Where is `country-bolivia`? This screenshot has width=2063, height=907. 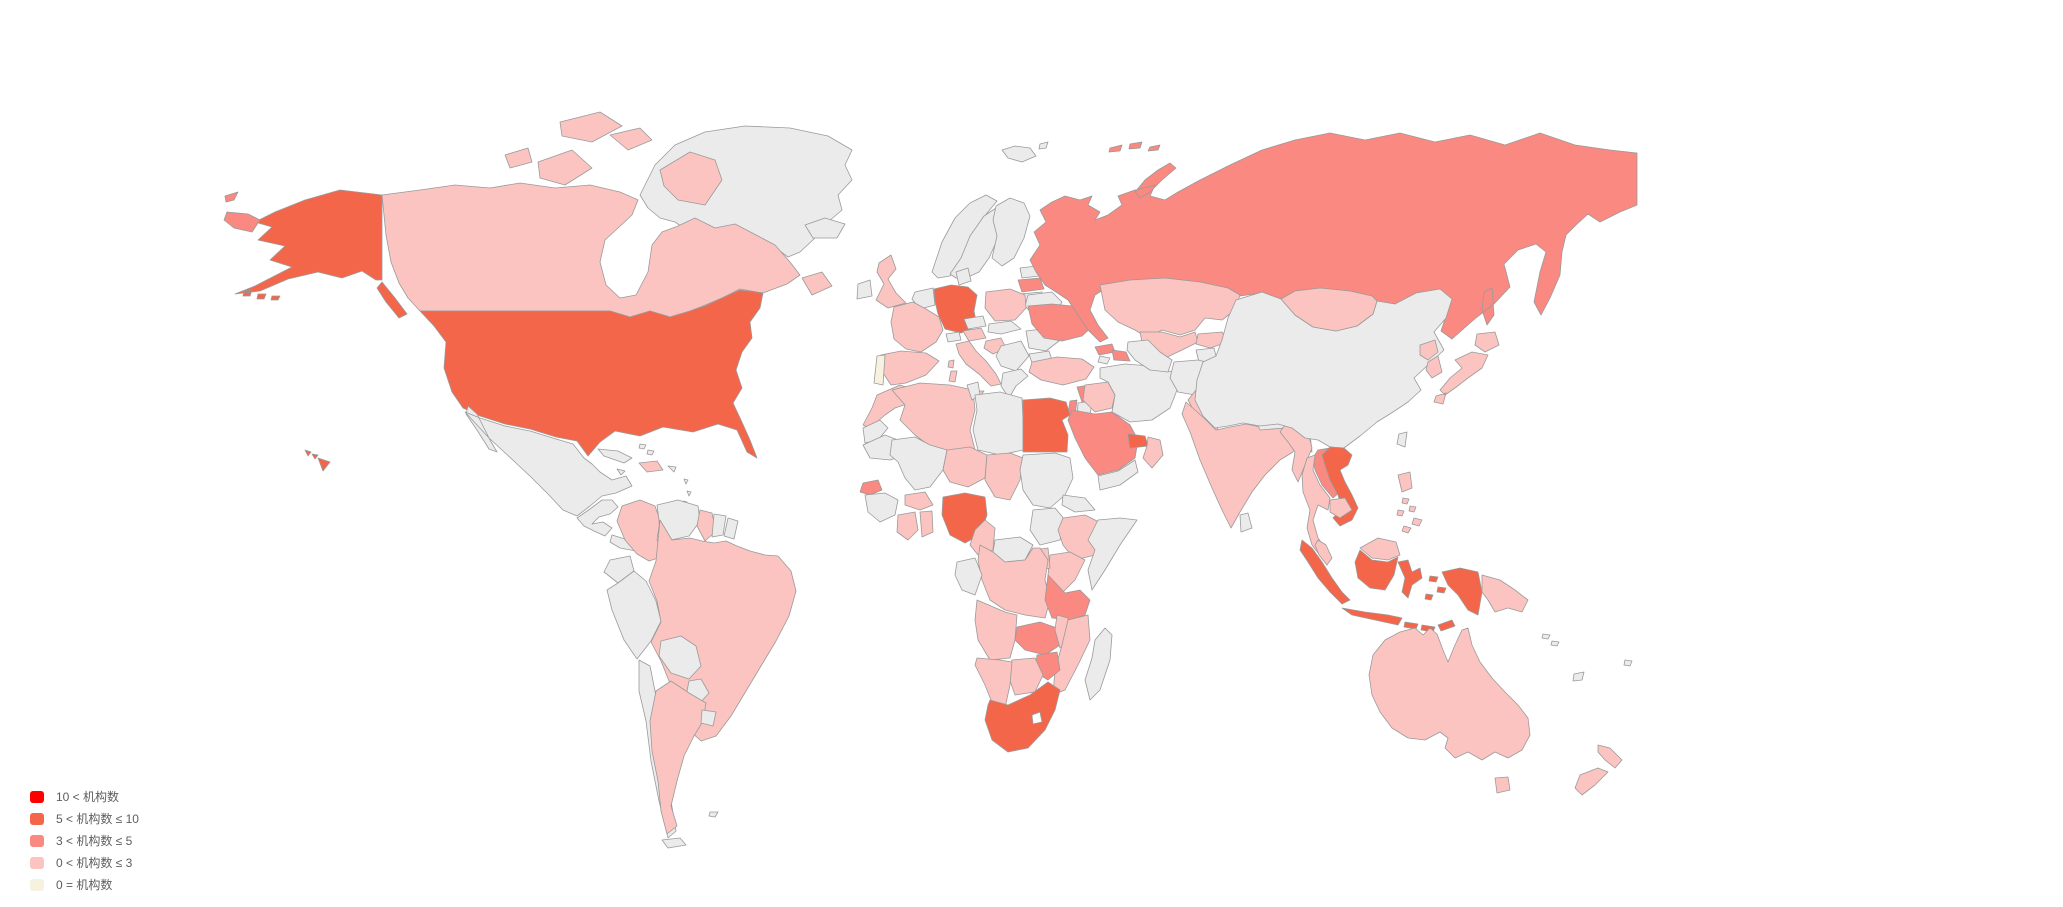
country-bolivia is located at coordinates (680, 657).